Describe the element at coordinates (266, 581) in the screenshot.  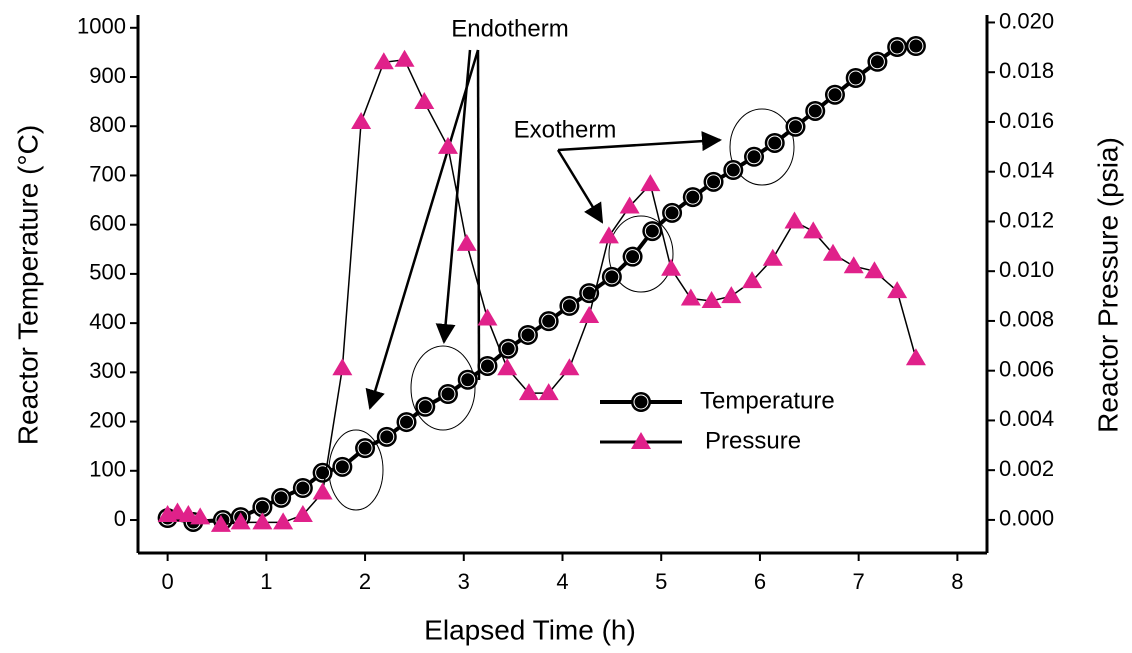
I see `x-tick-label: 1` at that location.